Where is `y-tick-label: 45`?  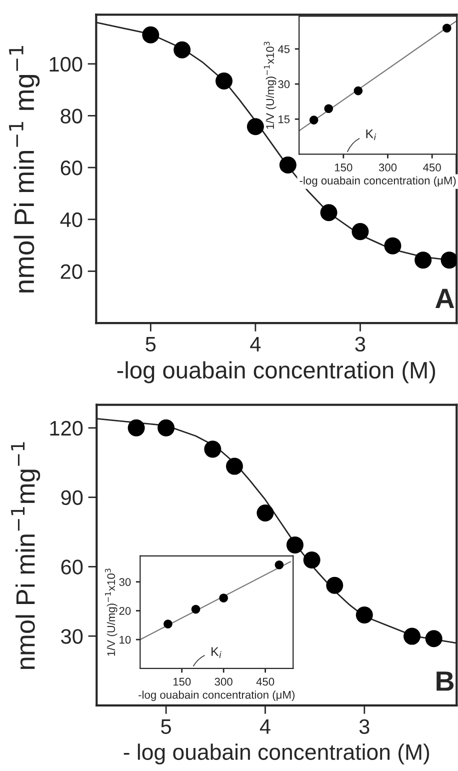 y-tick-label: 45 is located at coordinates (284, 49).